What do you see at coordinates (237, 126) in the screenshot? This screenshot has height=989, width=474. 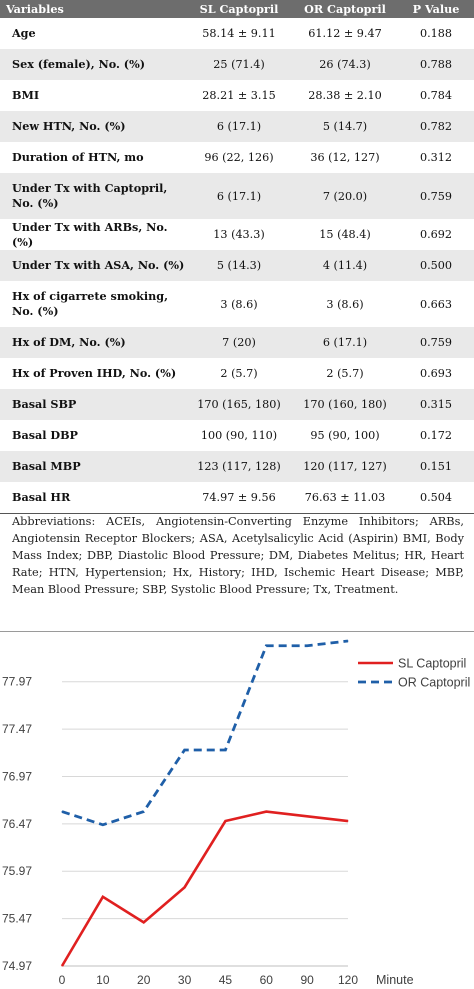 I see `table-row: New HTN, No. (%) 6 (17.1) 5 (14.7) 0.782` at bounding box center [237, 126].